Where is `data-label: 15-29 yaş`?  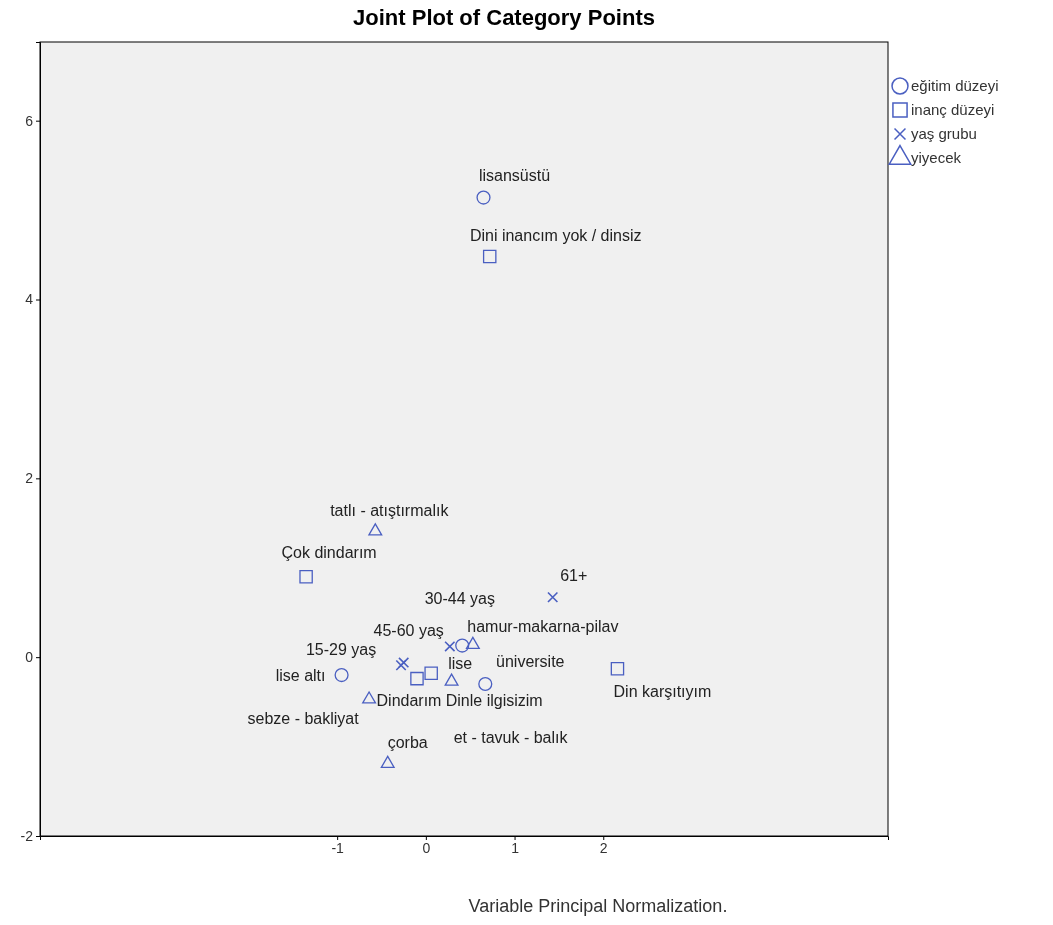 data-label: 15-29 yaş is located at coordinates (341, 649).